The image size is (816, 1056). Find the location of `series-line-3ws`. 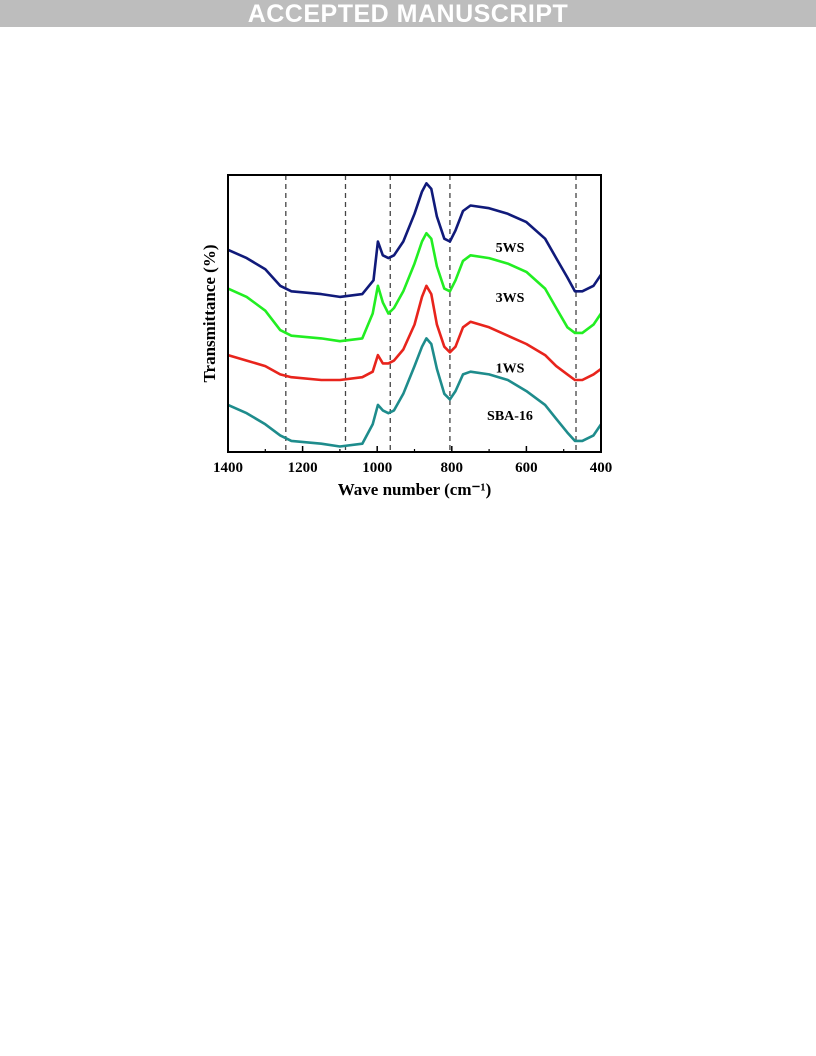

series-line-3ws is located at coordinates (415, 287).